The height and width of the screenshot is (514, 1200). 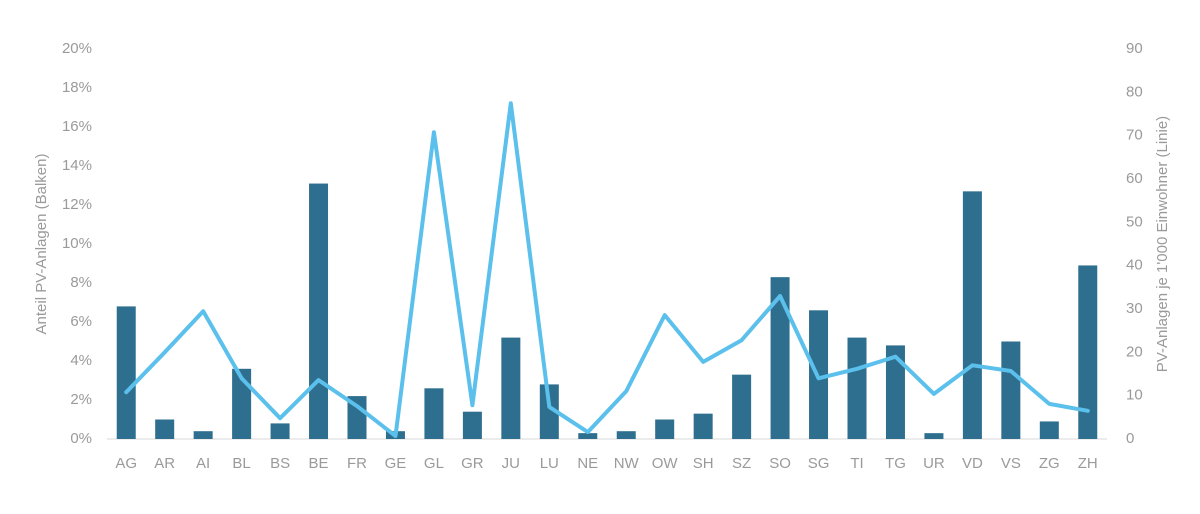 I want to click on y2-tick-label: 60, so click(x=1134, y=178).